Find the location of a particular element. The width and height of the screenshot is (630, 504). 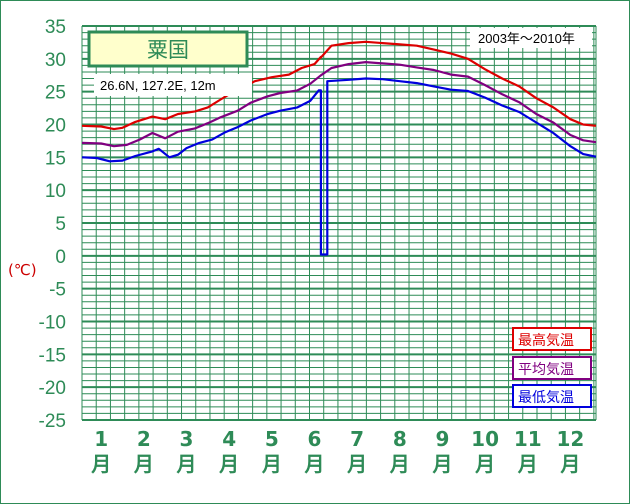

legend: 最高気温 平均気温 最低気温 is located at coordinates (552, 367).